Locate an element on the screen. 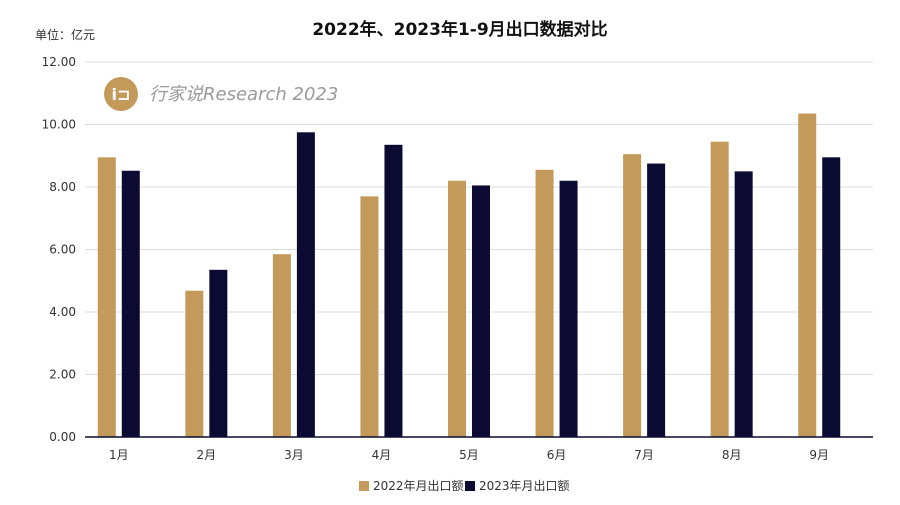 The image size is (900, 505). x-tick-label: 4月 is located at coordinates (382, 455).